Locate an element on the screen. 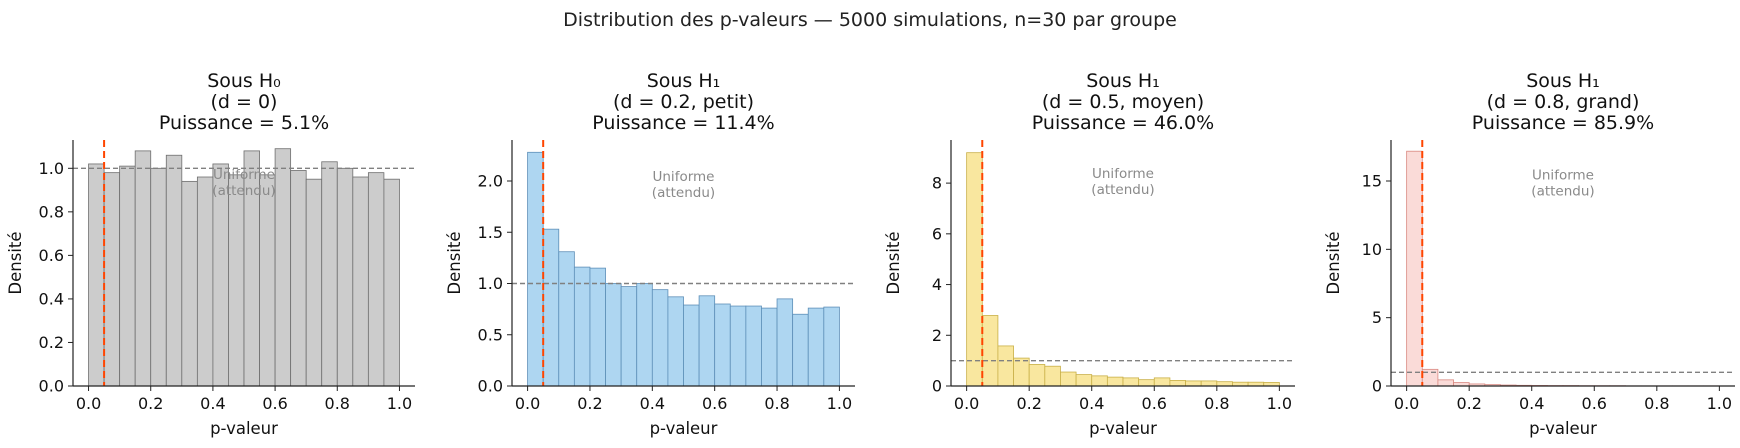 Image resolution: width=1740 pixels, height=448 pixels. y-tick-label: 0.2 is located at coordinates (51, 342).